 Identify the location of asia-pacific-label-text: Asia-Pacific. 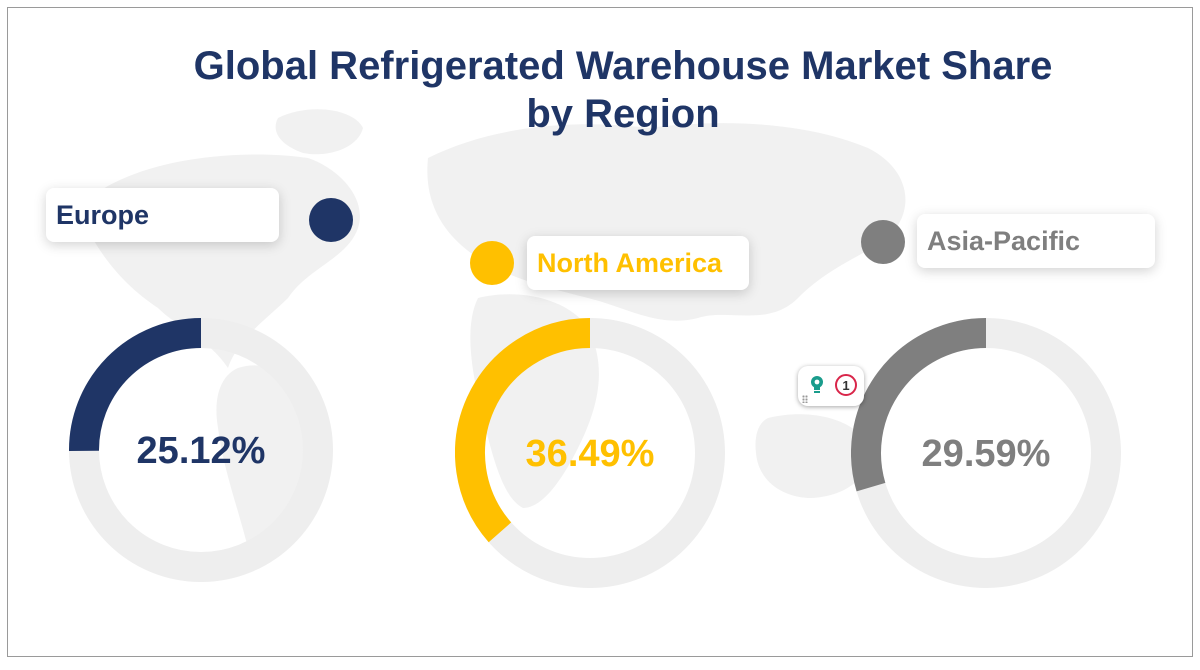
(1004, 240).